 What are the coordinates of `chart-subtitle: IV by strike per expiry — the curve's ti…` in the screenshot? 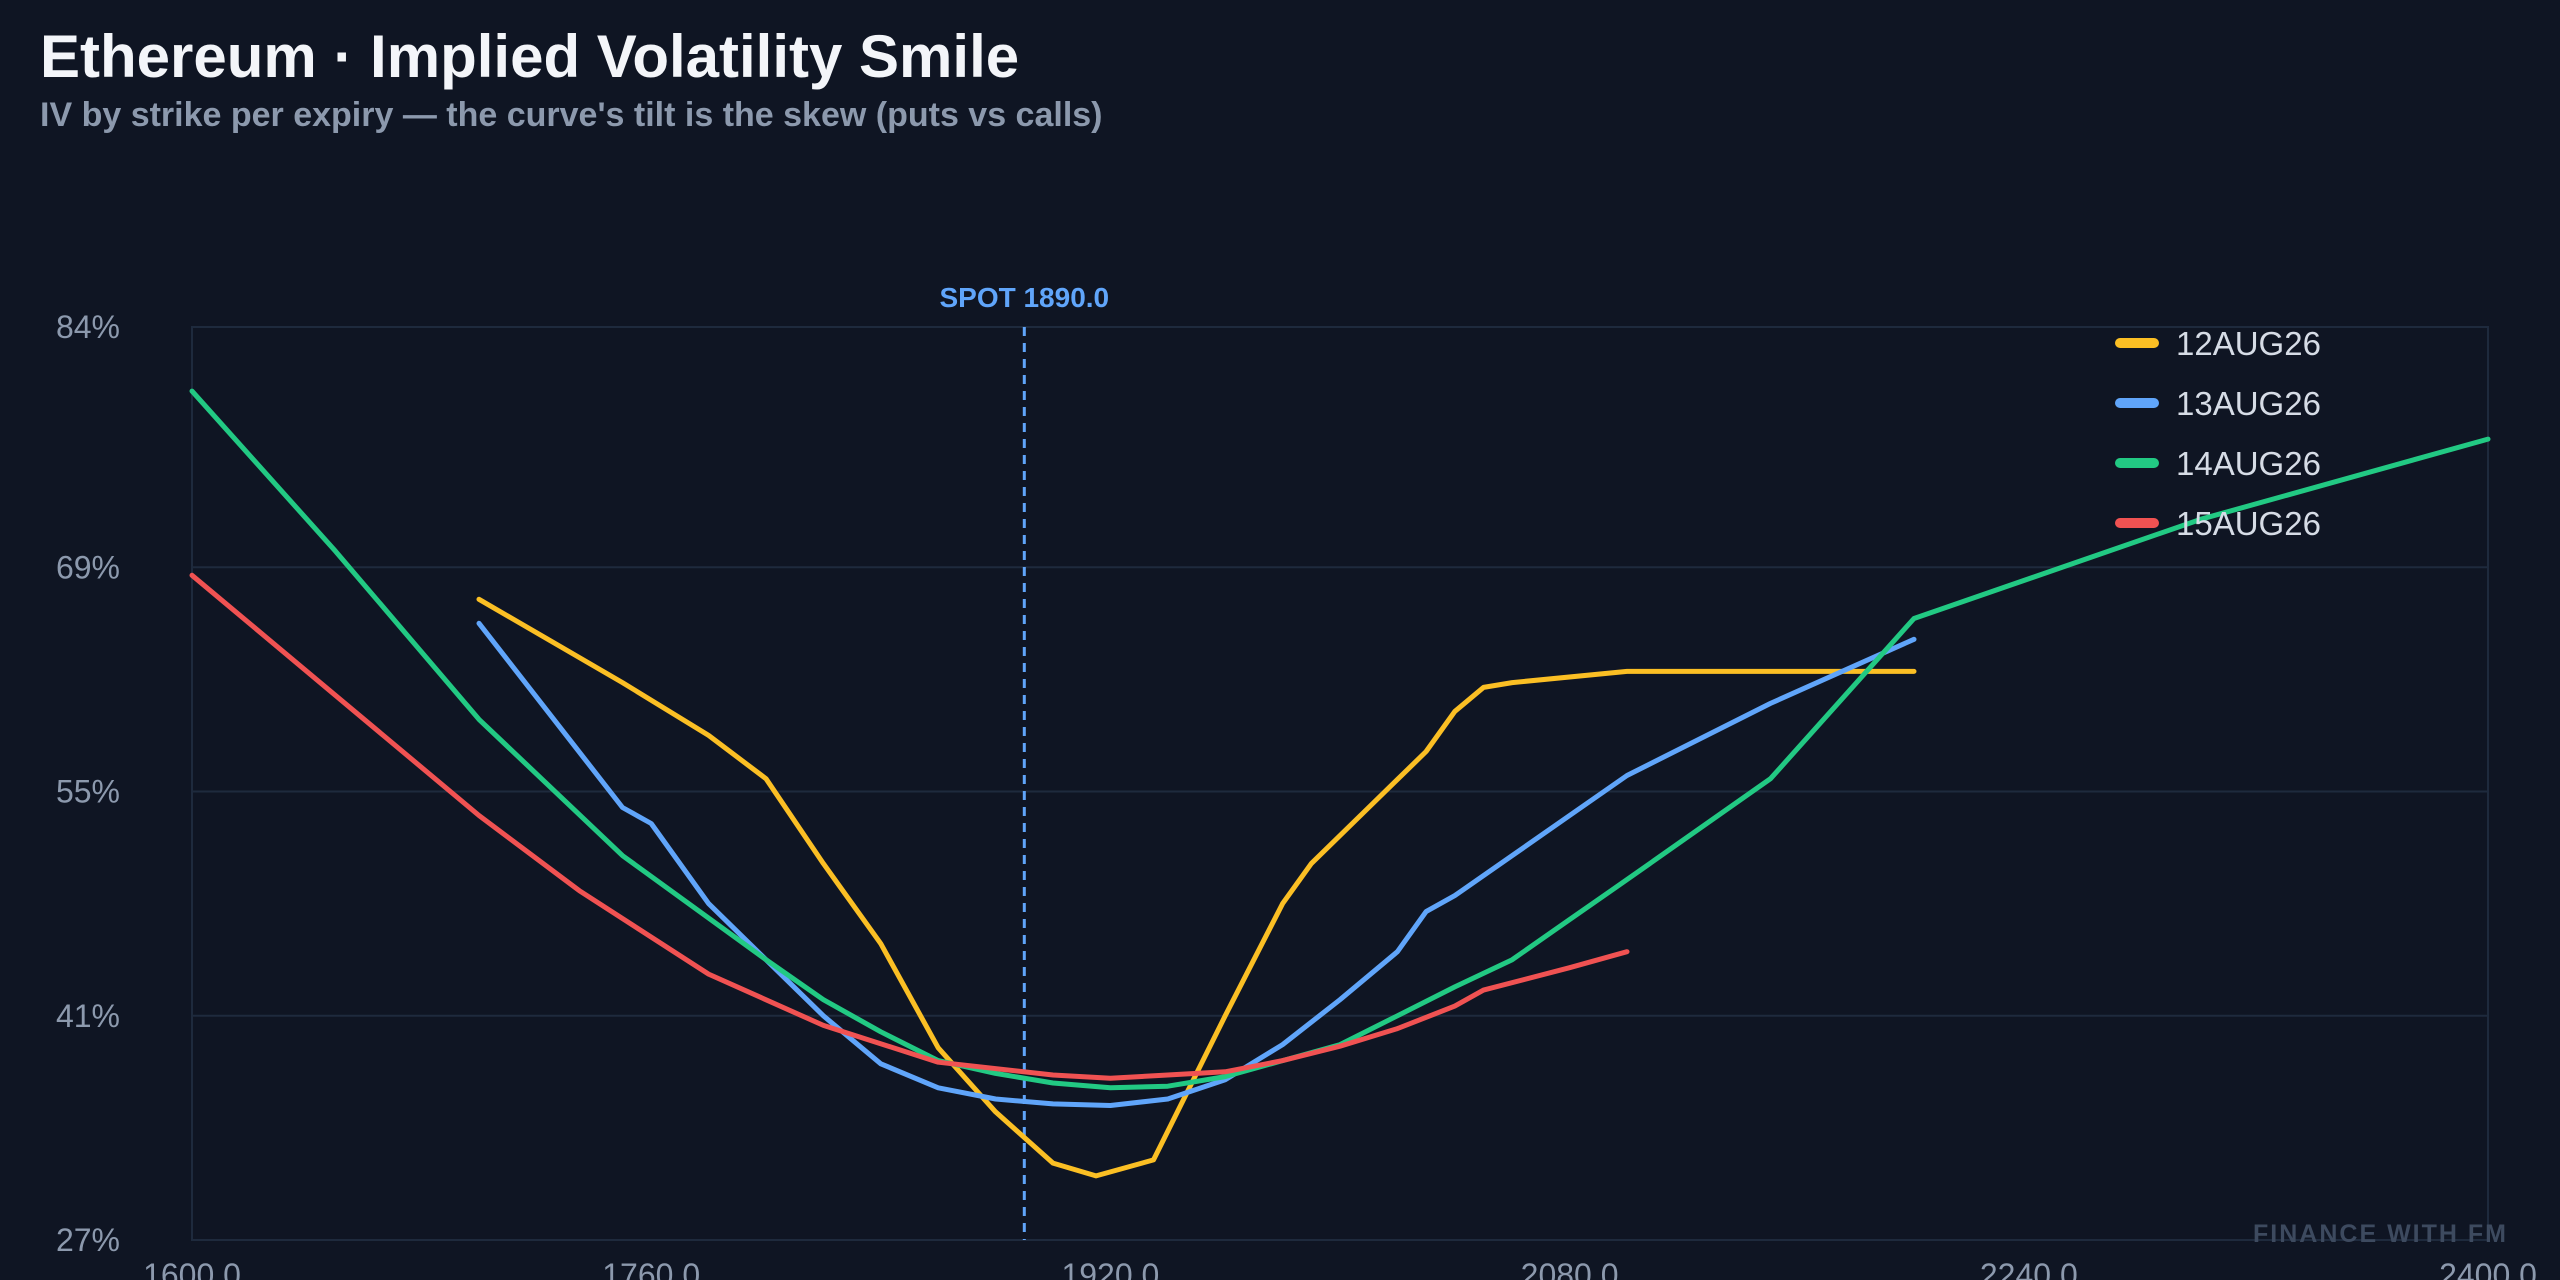 It's located at (571, 115).